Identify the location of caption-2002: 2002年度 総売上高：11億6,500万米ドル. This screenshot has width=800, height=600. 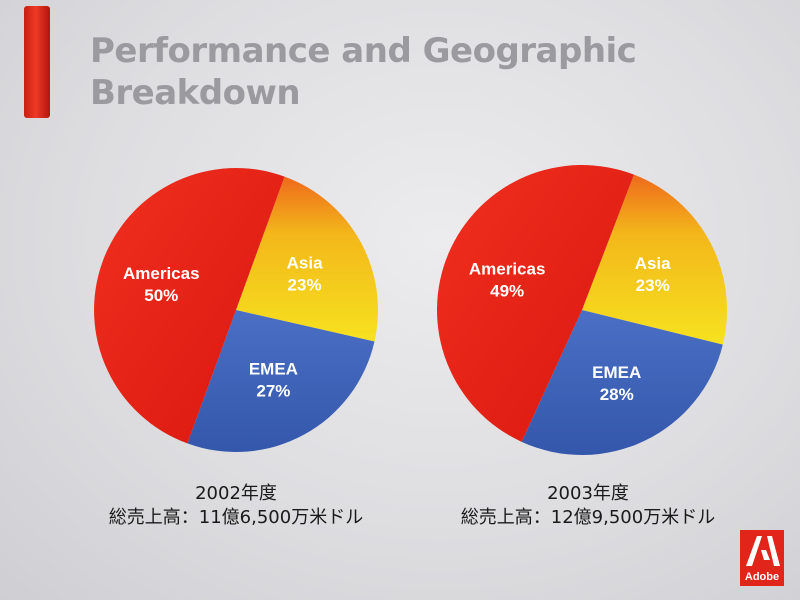
(236, 506).